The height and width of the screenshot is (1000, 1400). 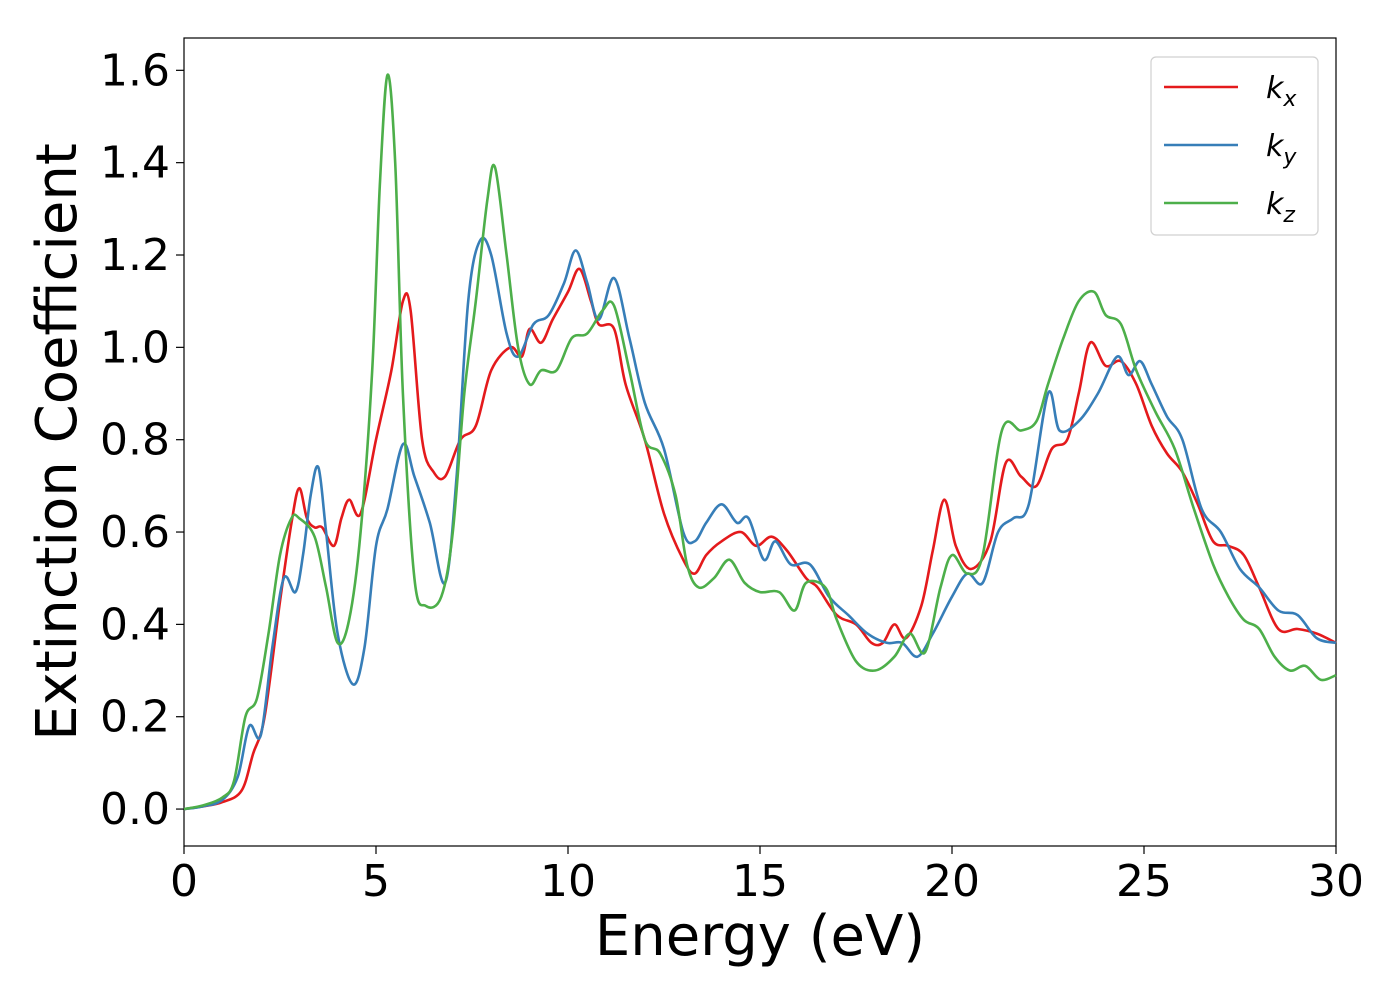 I want to click on x-tick-label: 30, so click(x=1336, y=881).